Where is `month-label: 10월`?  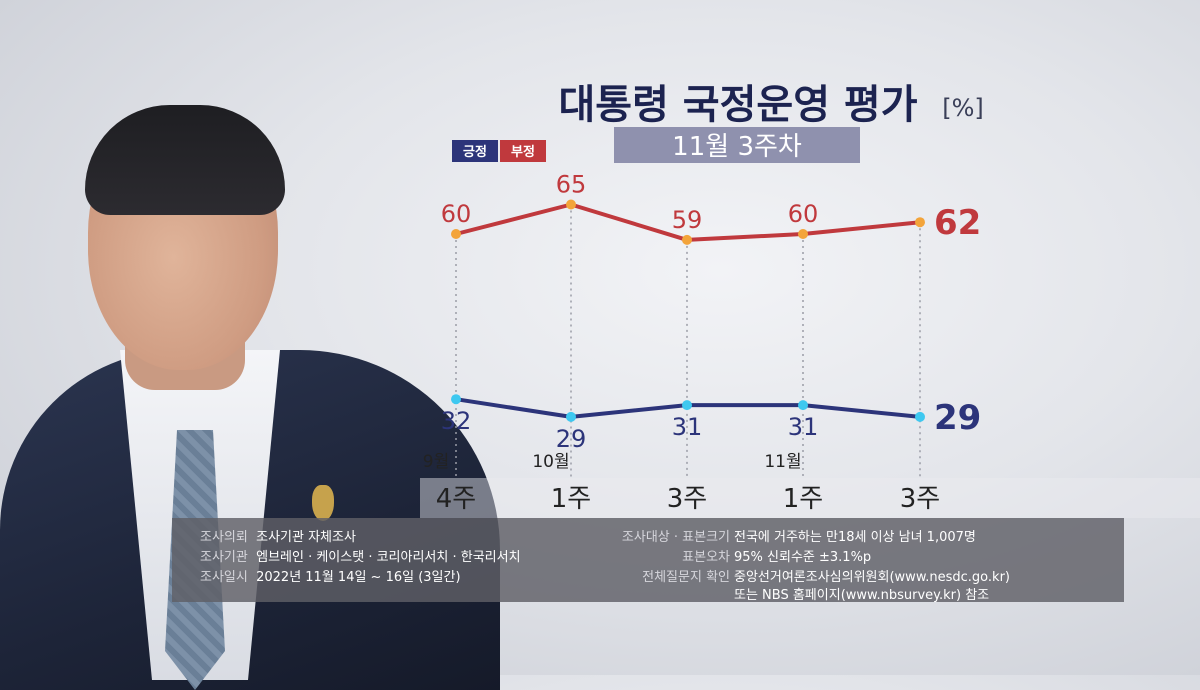
month-label: 10월 is located at coordinates (550, 462).